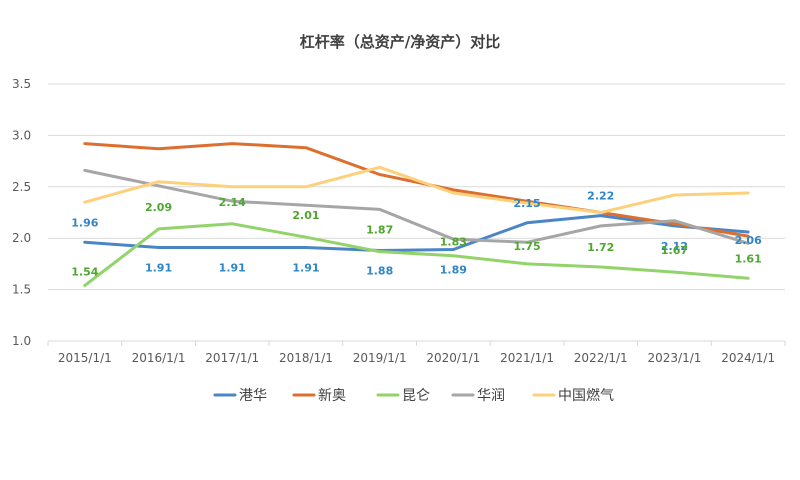 The image size is (800, 480). I want to click on y-tick-label: 3.5, so click(21, 84).